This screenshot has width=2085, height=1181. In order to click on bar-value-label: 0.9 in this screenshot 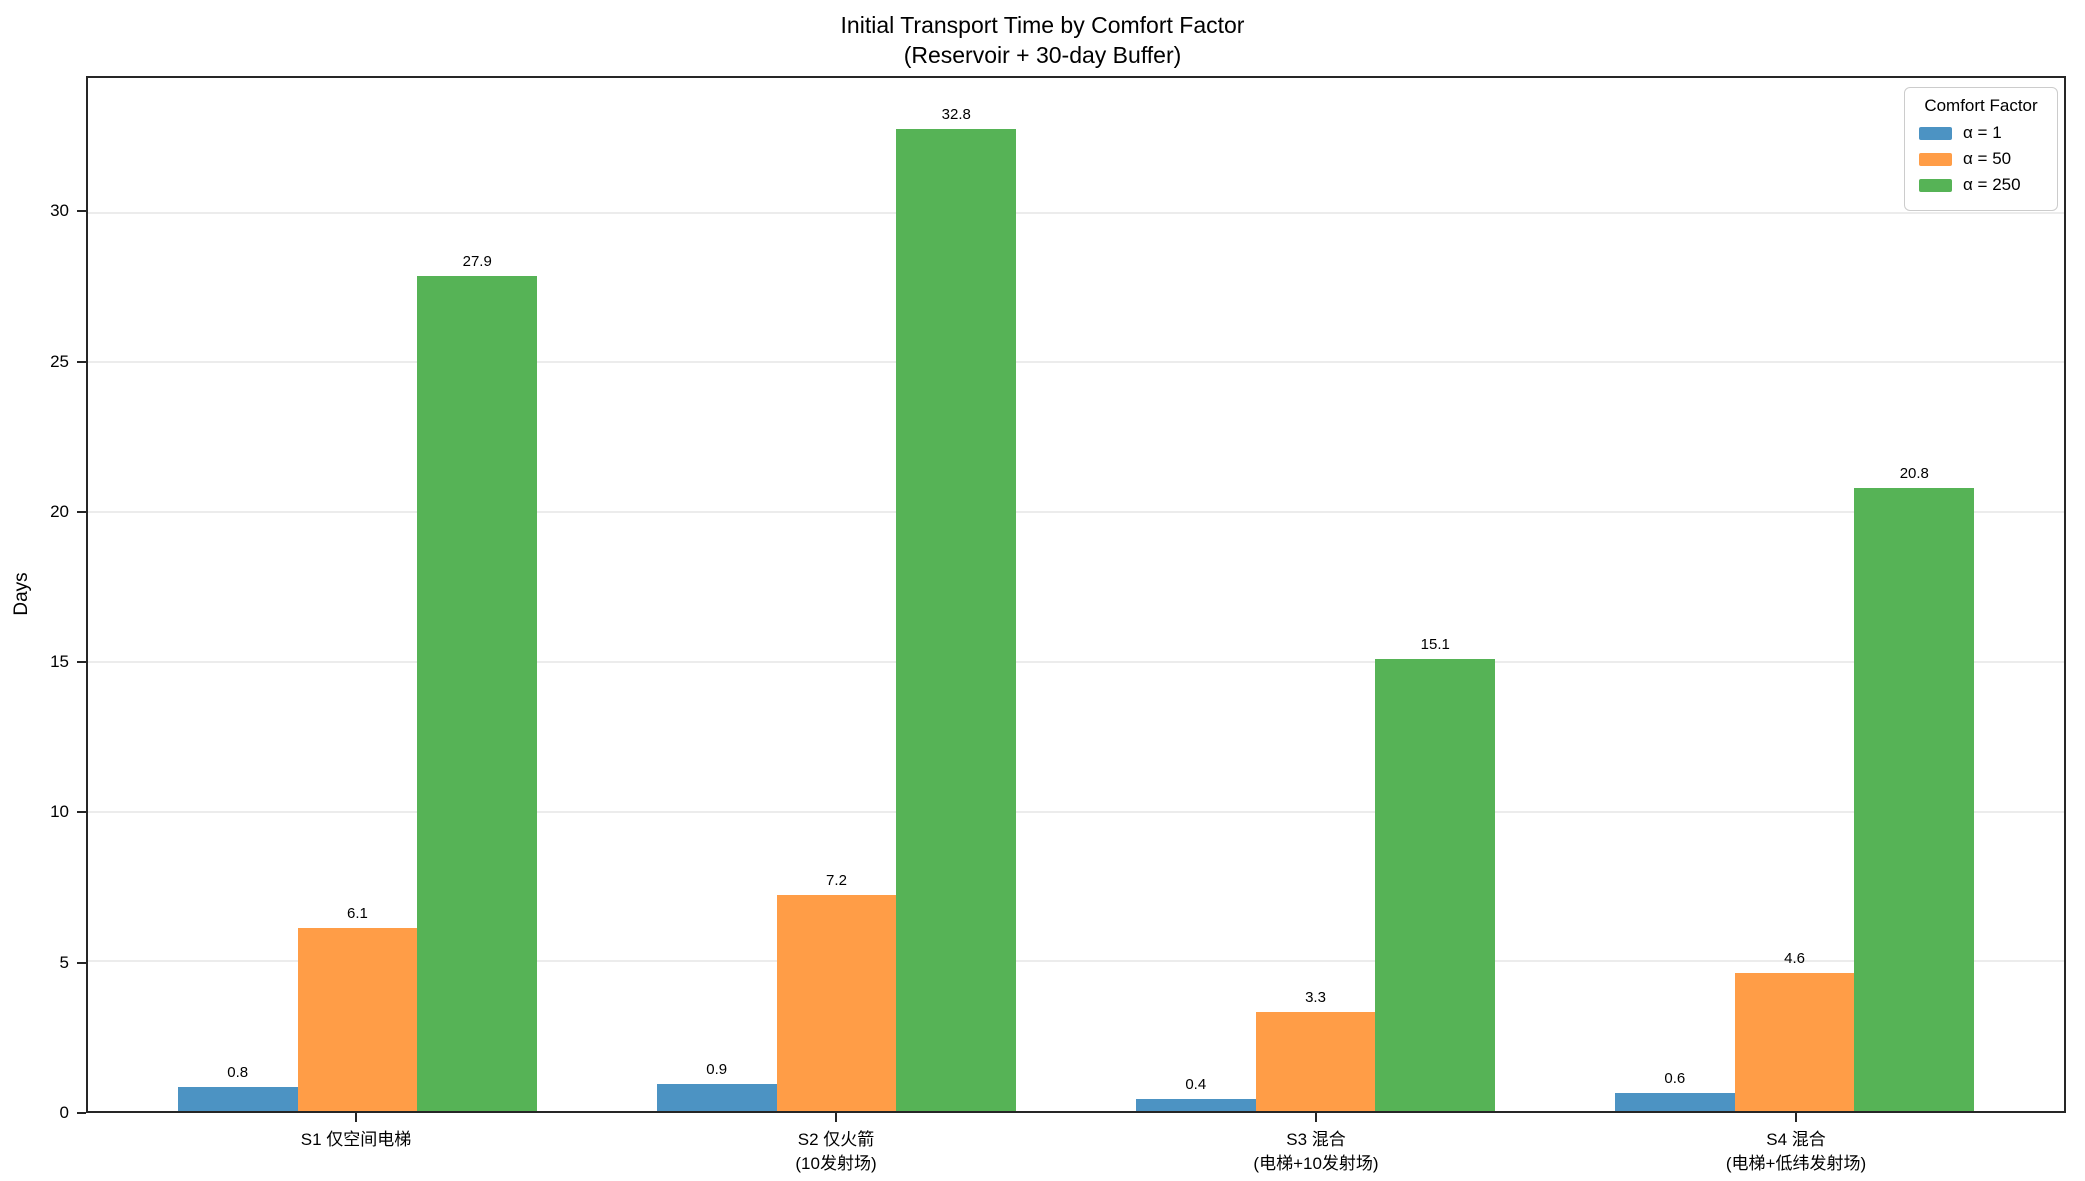, I will do `click(717, 1070)`.